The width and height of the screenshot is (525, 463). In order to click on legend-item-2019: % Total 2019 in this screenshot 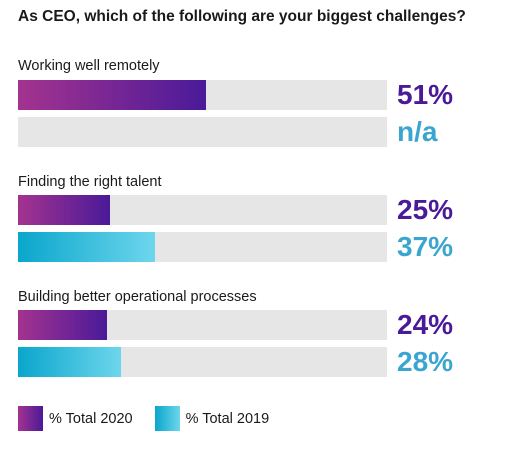, I will do `click(212, 418)`.